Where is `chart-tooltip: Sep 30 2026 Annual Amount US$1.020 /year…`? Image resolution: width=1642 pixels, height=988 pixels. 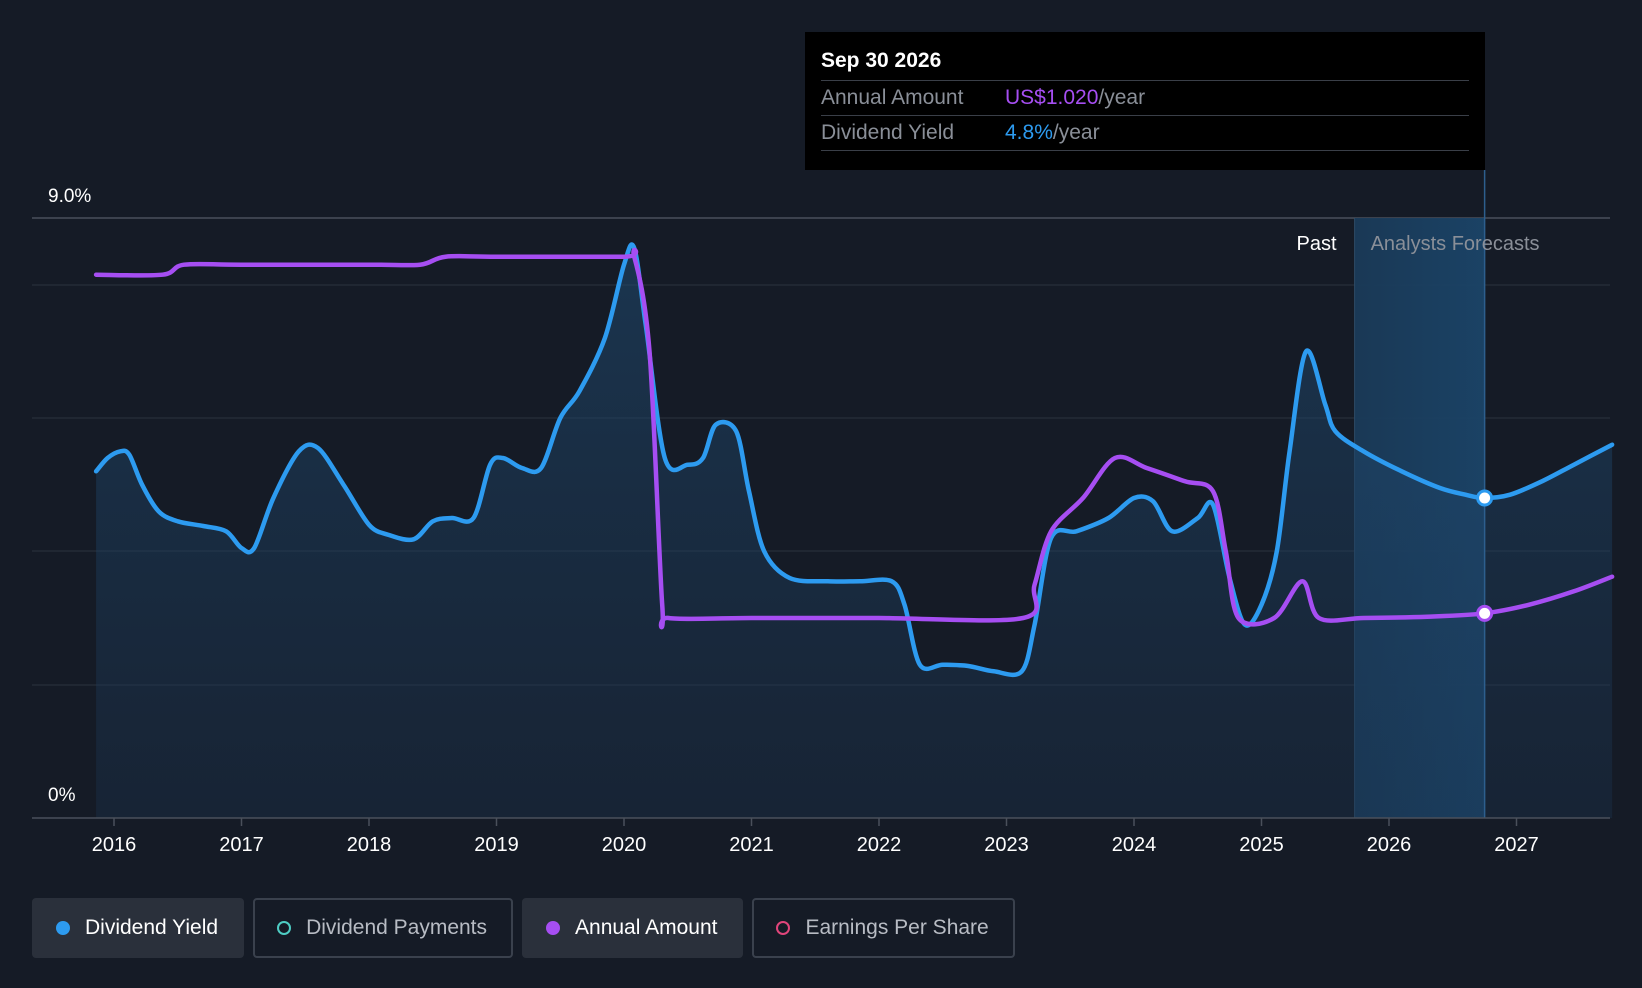
chart-tooltip: Sep 30 2026 Annual Amount US$1.020 /year… is located at coordinates (1145, 101).